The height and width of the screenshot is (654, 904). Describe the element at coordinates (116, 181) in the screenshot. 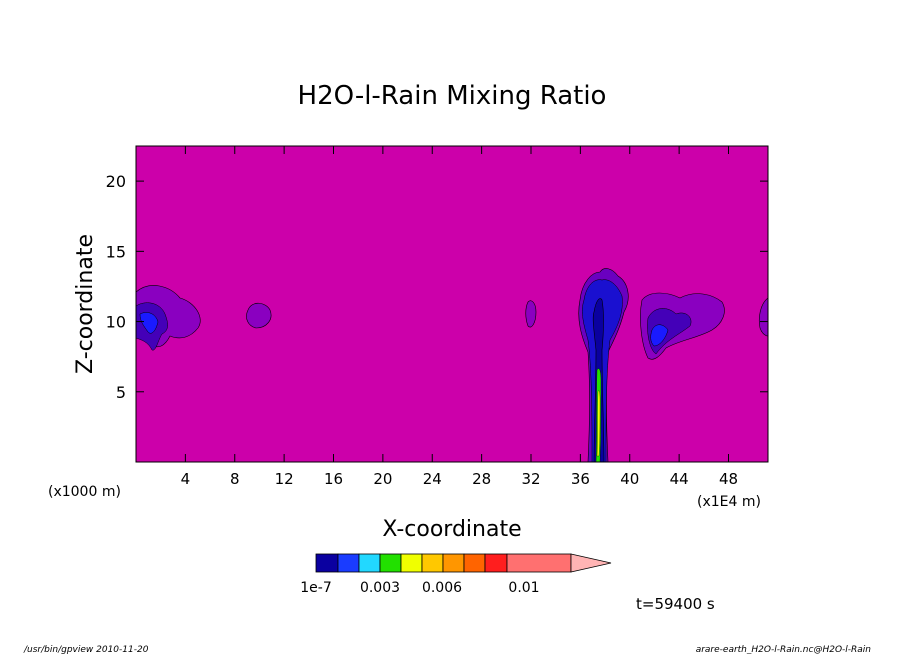

I see `y-tick-label: 20` at that location.